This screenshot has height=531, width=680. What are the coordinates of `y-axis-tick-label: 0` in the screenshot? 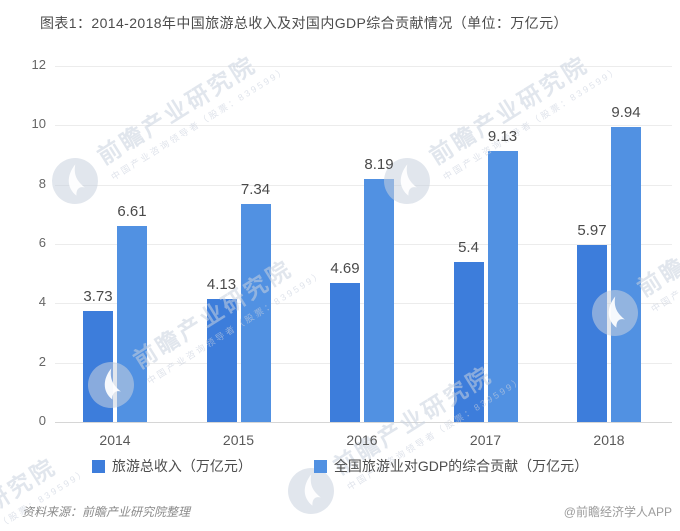 It's located at (42, 420).